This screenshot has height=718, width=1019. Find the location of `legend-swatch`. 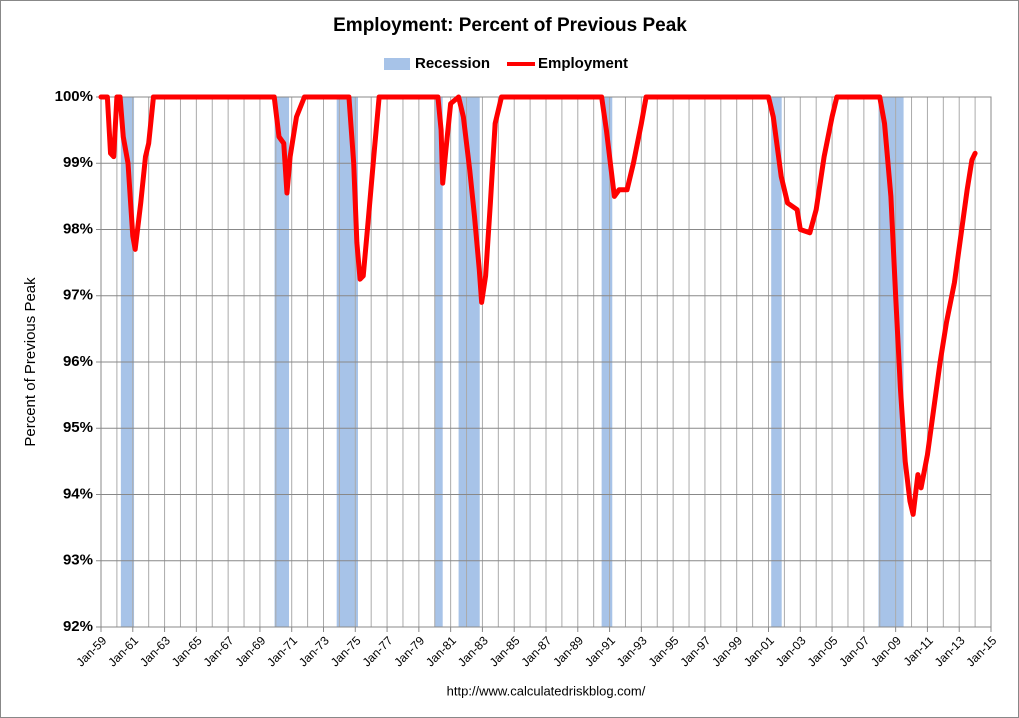

legend-swatch is located at coordinates (397, 64).